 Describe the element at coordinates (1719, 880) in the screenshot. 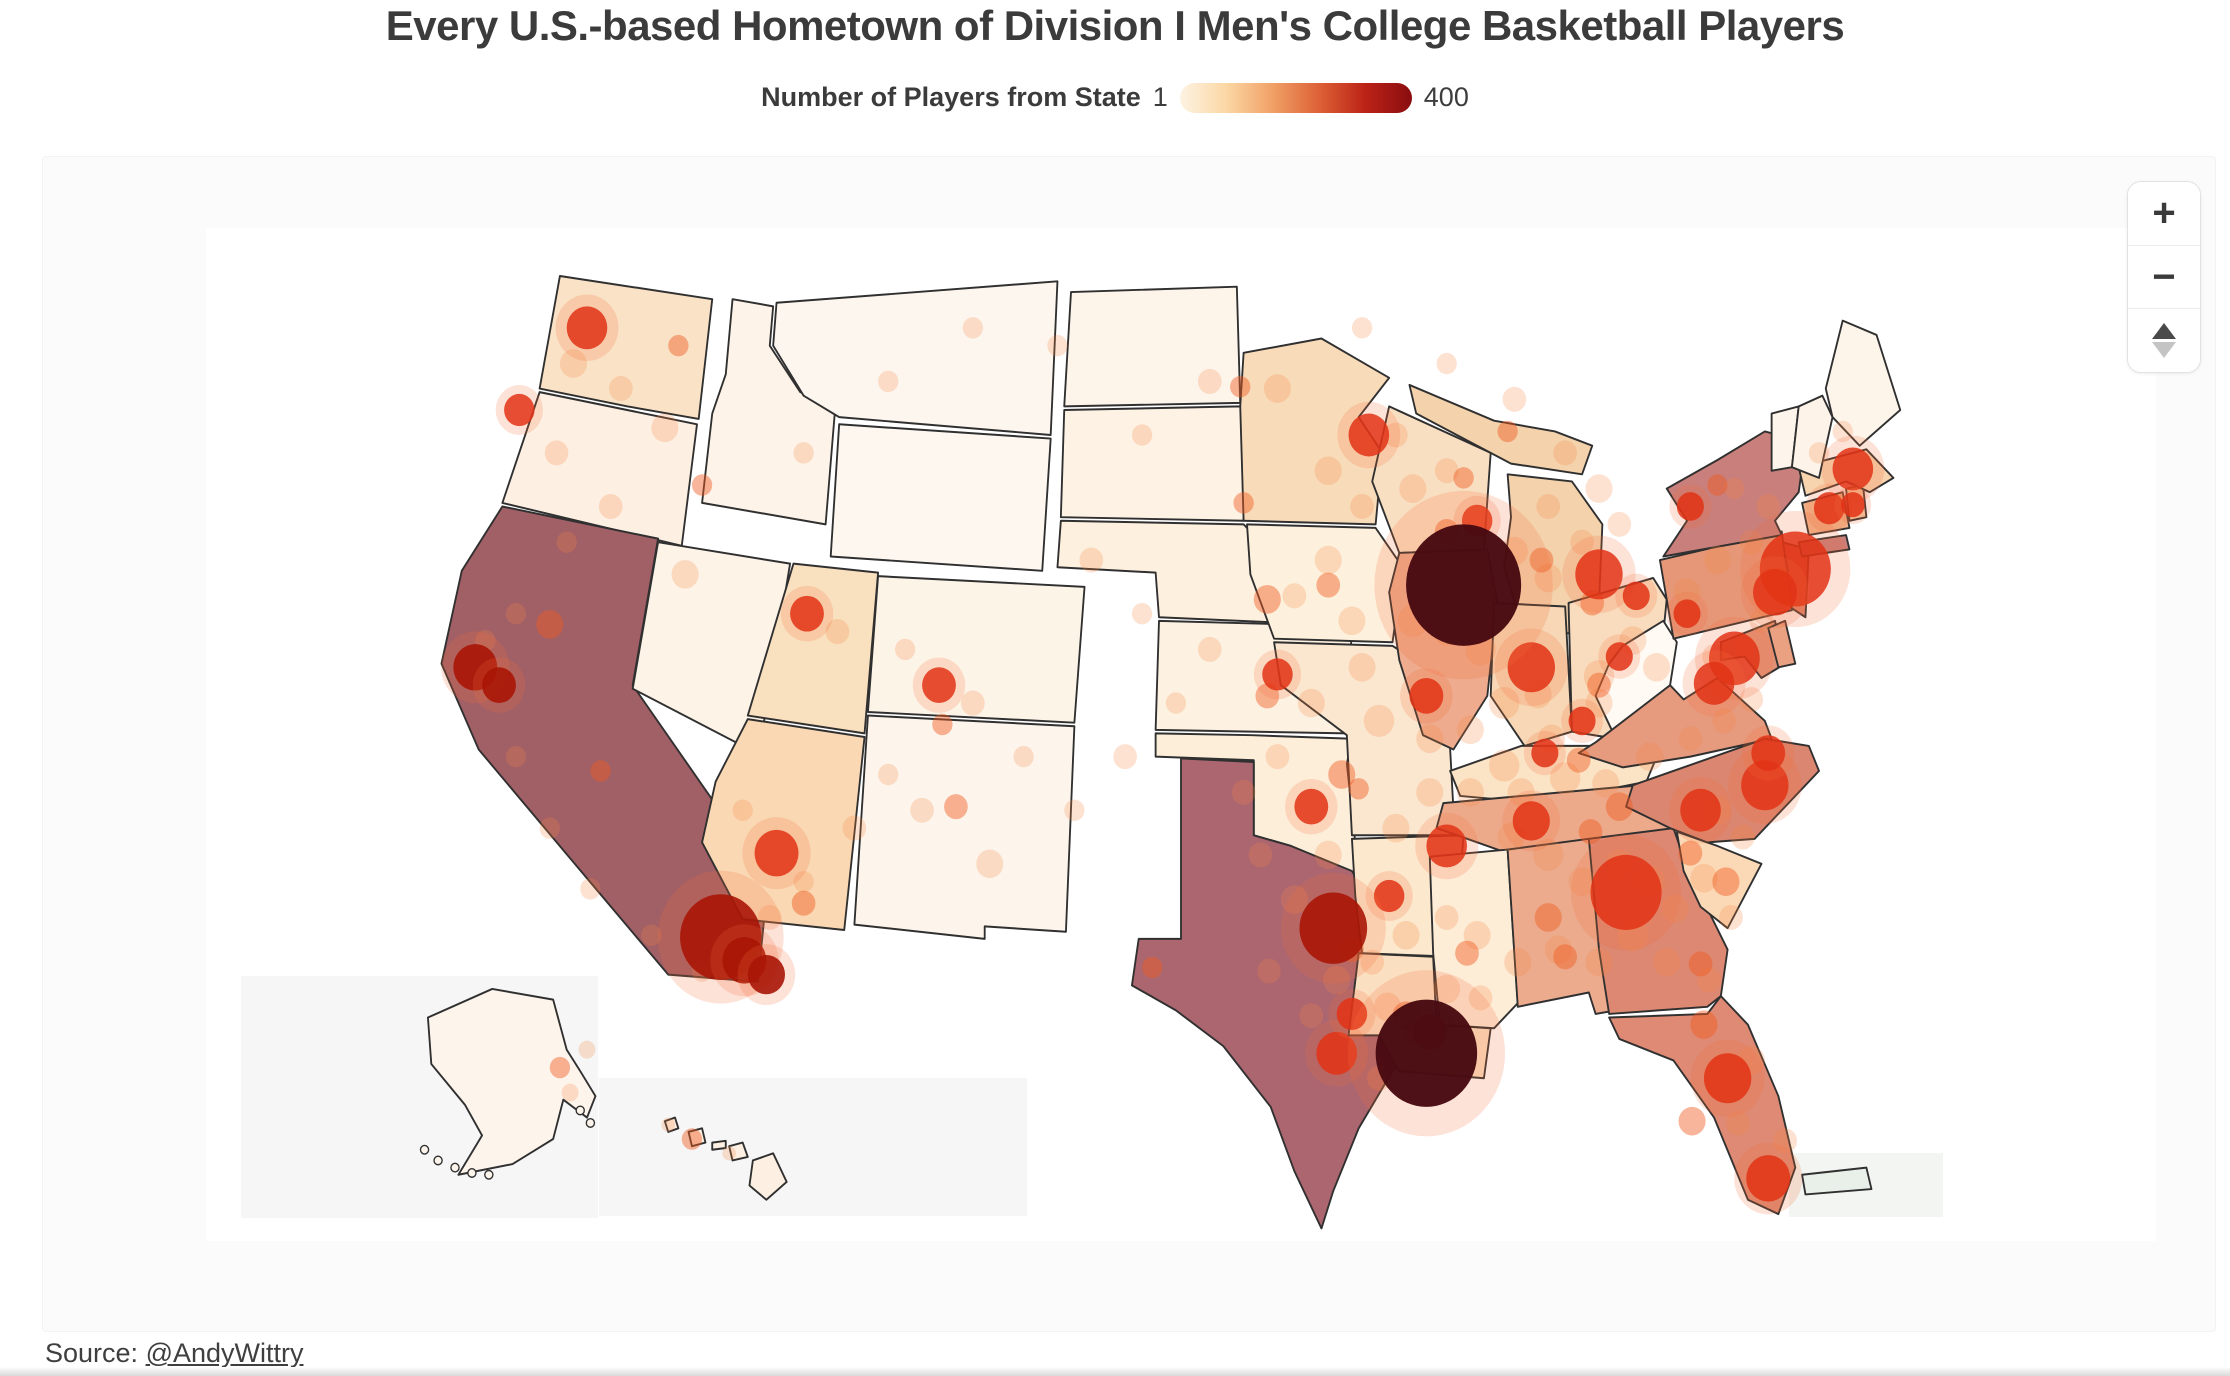

I see `state-SC` at that location.